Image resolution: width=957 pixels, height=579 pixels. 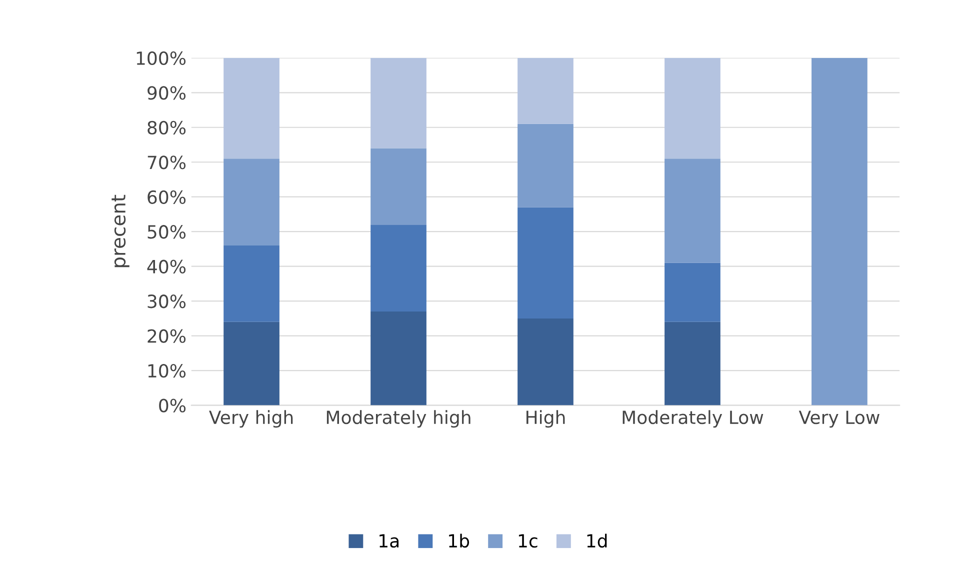 What do you see at coordinates (597, 541) in the screenshot?
I see `legend-label: 1d` at bounding box center [597, 541].